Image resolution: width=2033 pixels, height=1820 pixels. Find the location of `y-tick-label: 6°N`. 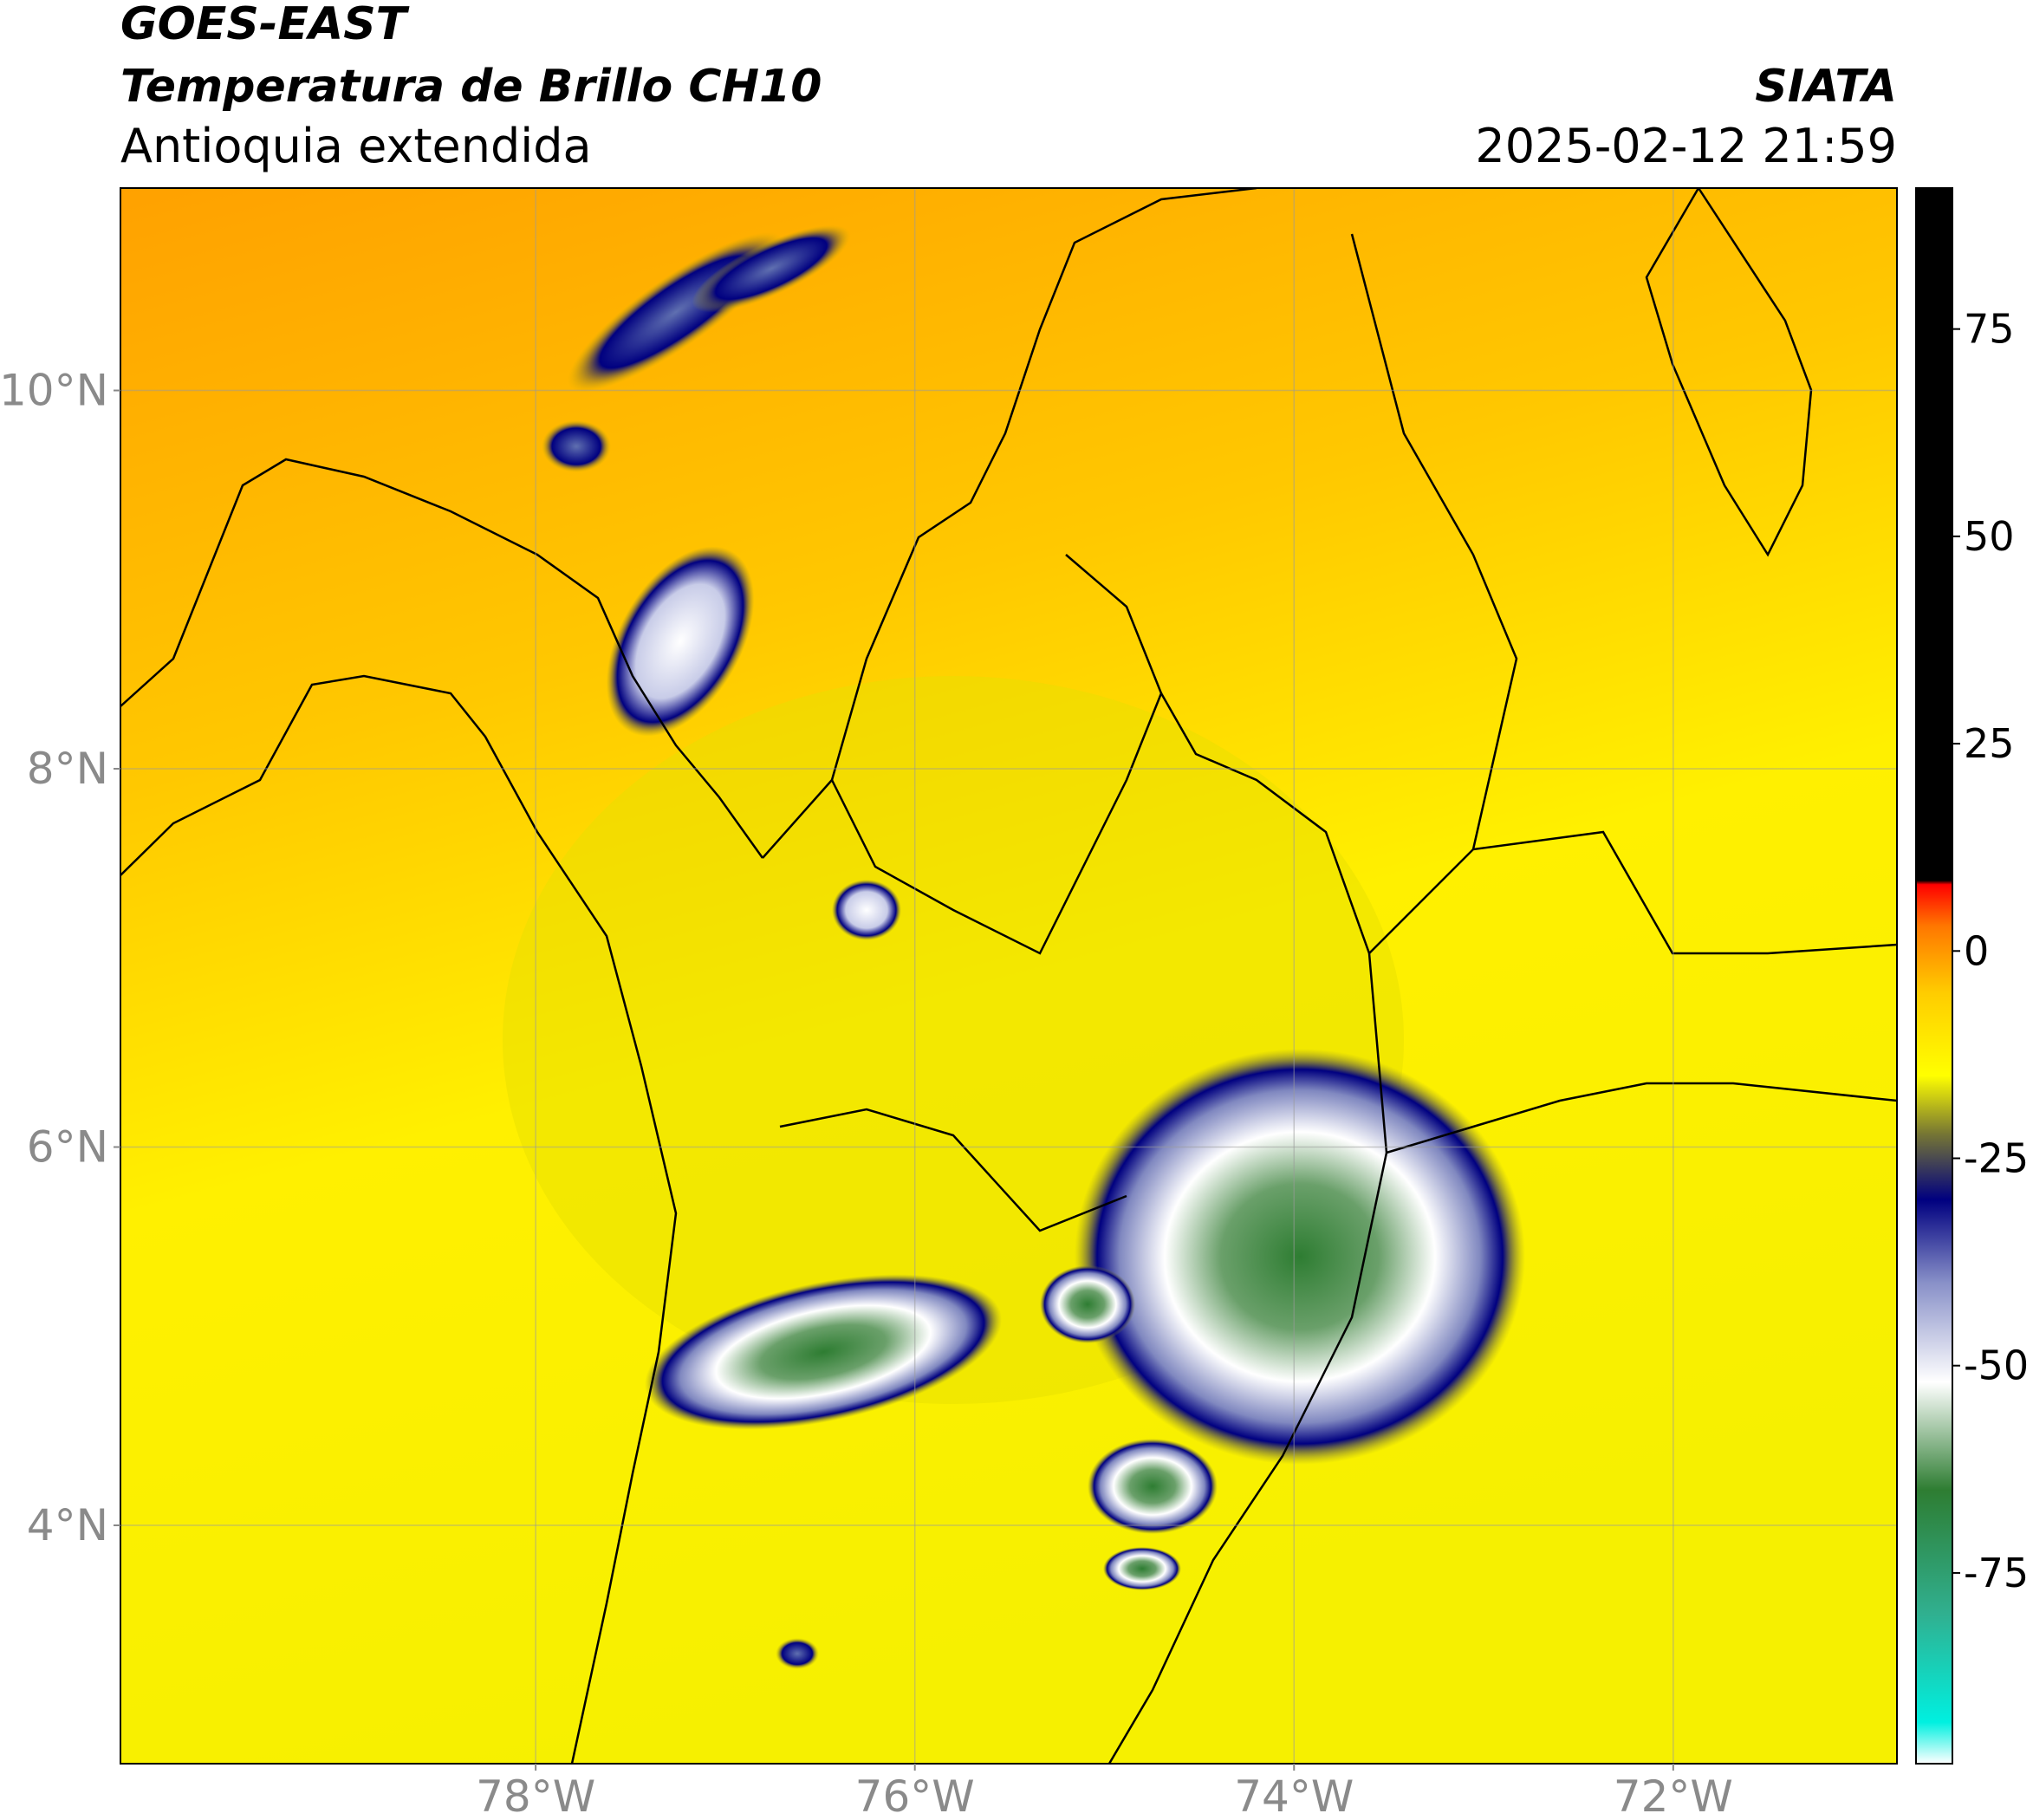

y-tick-label: 6°N is located at coordinates (67, 1147).